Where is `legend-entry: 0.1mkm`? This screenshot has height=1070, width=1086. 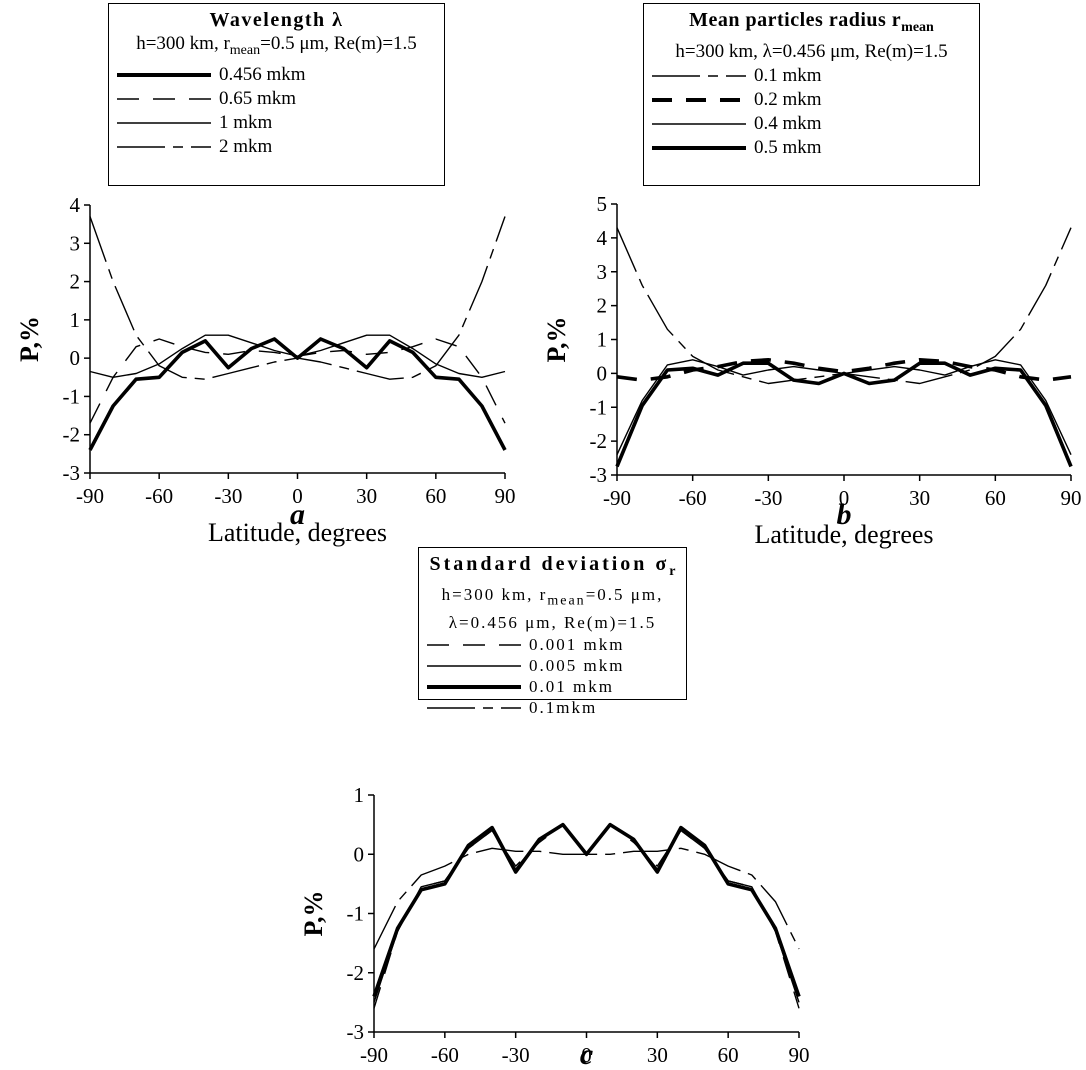 legend-entry: 0.1mkm is located at coordinates (512, 707).